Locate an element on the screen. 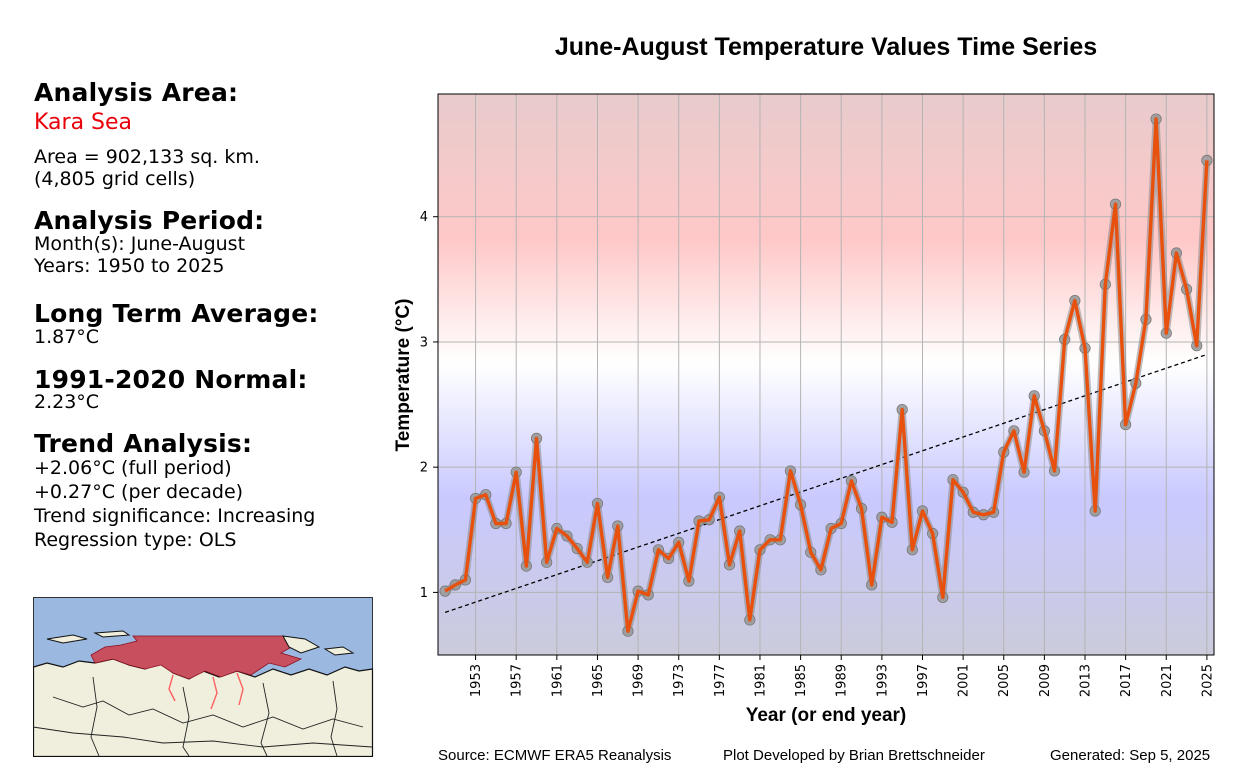 Image resolution: width=1250 pixels, height=780 pixels. y-tick-label: 3 is located at coordinates (424, 342).